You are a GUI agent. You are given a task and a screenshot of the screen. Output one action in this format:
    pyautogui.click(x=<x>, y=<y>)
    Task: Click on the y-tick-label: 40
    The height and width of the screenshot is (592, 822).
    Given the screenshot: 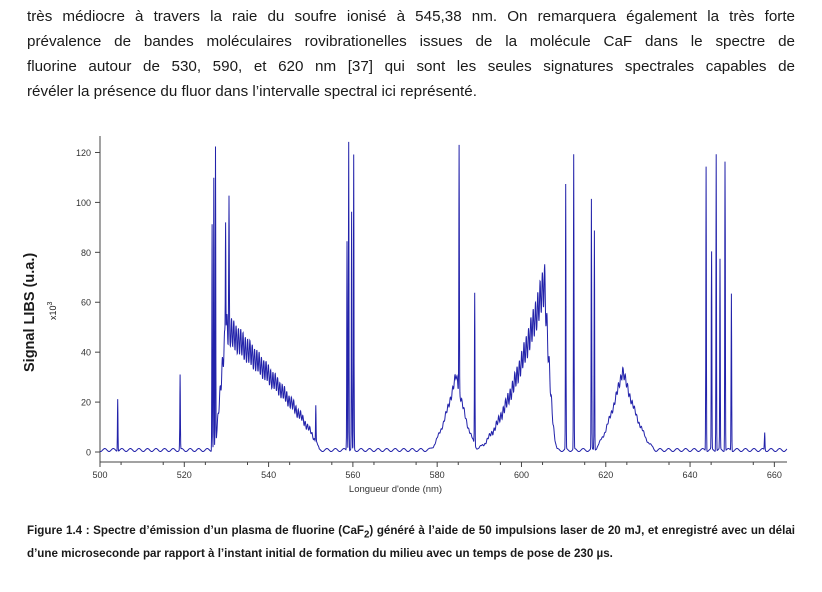 What is the action you would take?
    pyautogui.click(x=86, y=353)
    